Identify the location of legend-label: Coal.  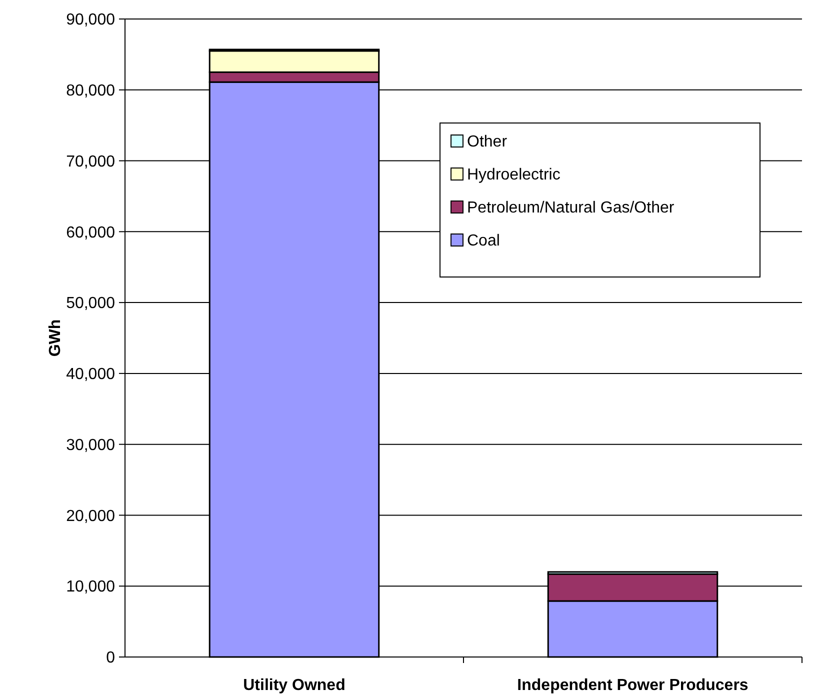
(483, 241).